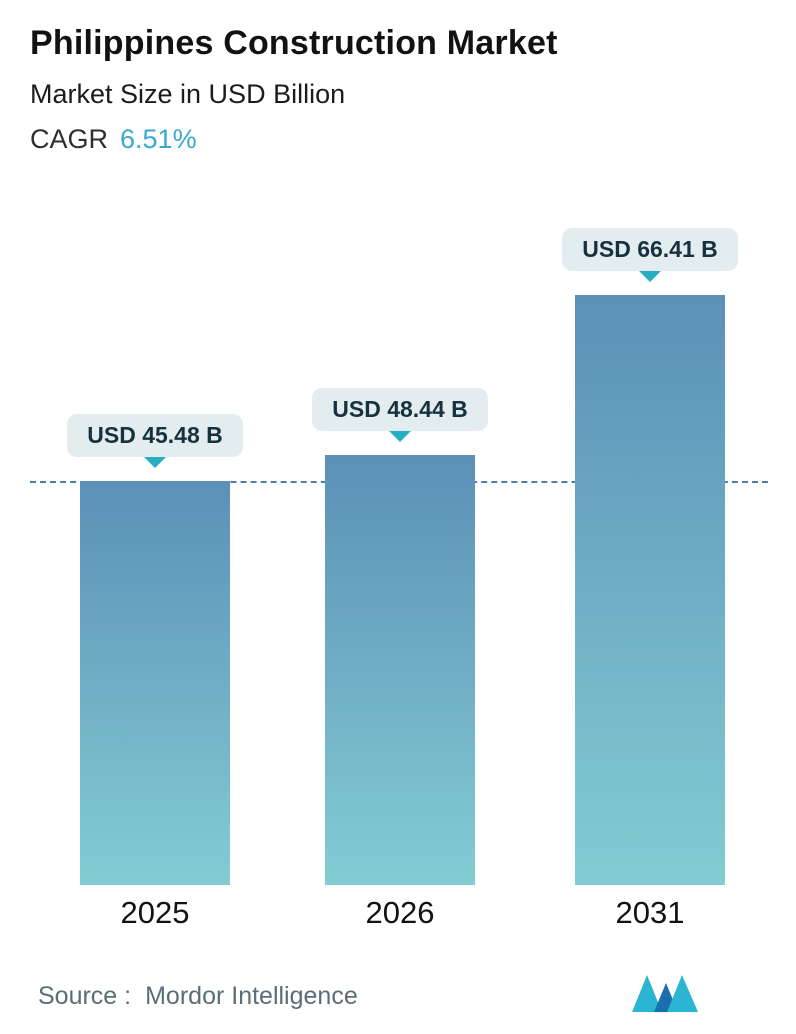 This screenshot has height=1034, width=796. Describe the element at coordinates (294, 43) in the screenshot. I see `page-title: Philippines Construction Market` at that location.